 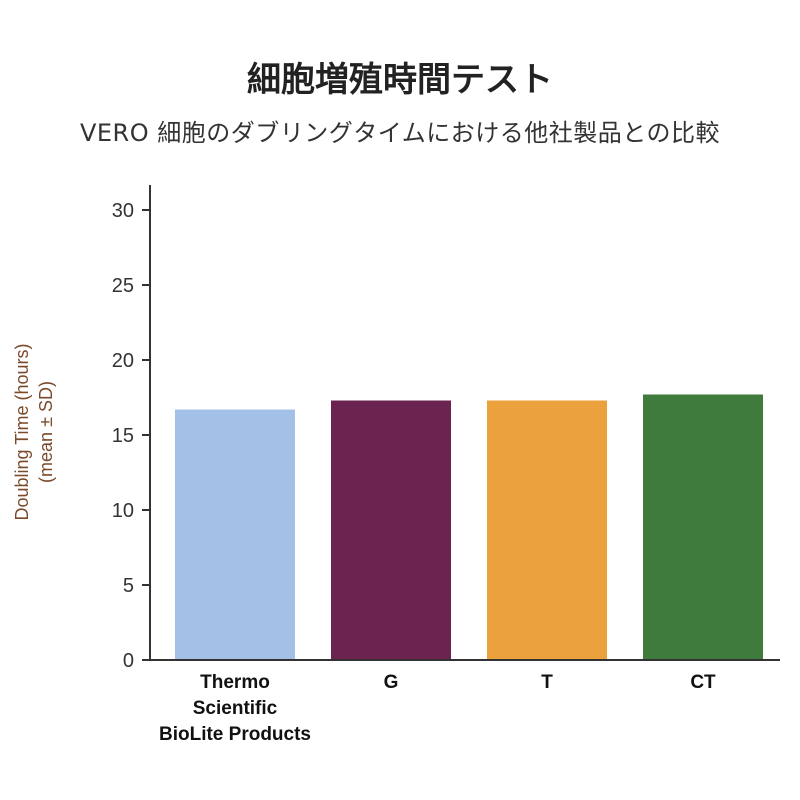 What do you see at coordinates (123, 511) in the screenshot?
I see `y-tick-label: 10` at bounding box center [123, 511].